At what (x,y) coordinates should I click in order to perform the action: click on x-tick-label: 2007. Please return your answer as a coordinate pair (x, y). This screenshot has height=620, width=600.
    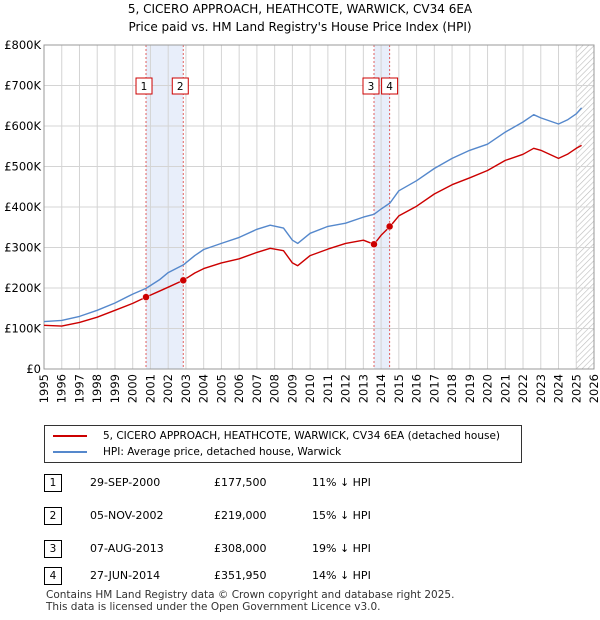
    Looking at the image, I should click on (257, 388).